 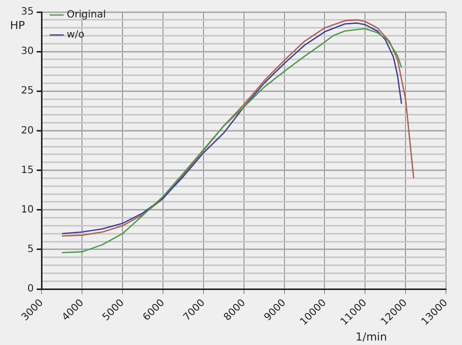 I want to click on y-tick-label: 35, so click(x=27, y=12).